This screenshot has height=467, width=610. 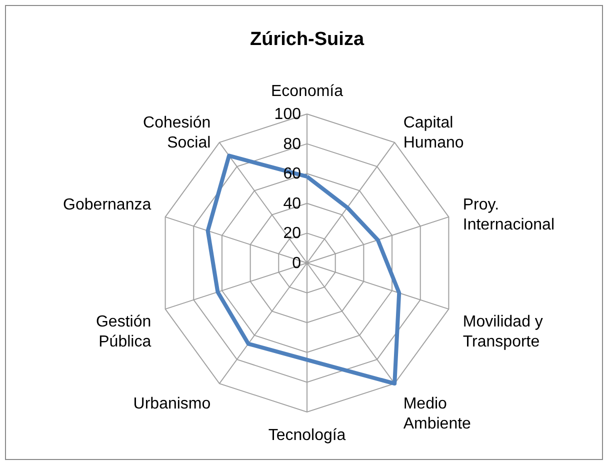 What do you see at coordinates (177, 133) in the screenshot?
I see `spoke-label: Cohesión Social` at bounding box center [177, 133].